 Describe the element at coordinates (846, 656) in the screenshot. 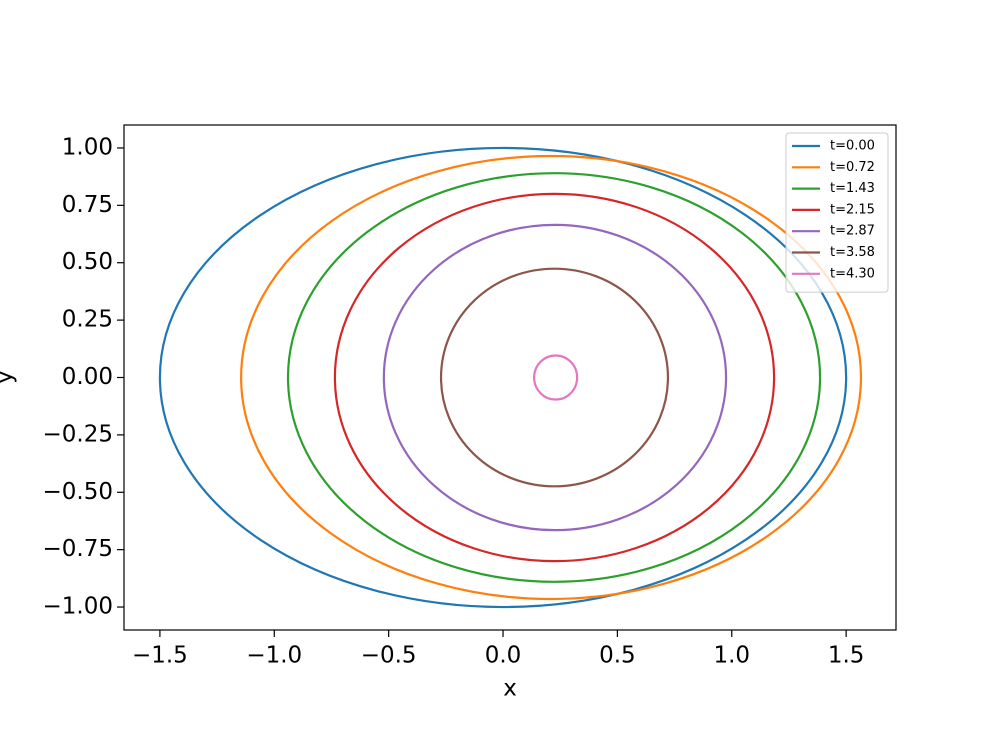

I see `x-tick-label: 1.5` at that location.